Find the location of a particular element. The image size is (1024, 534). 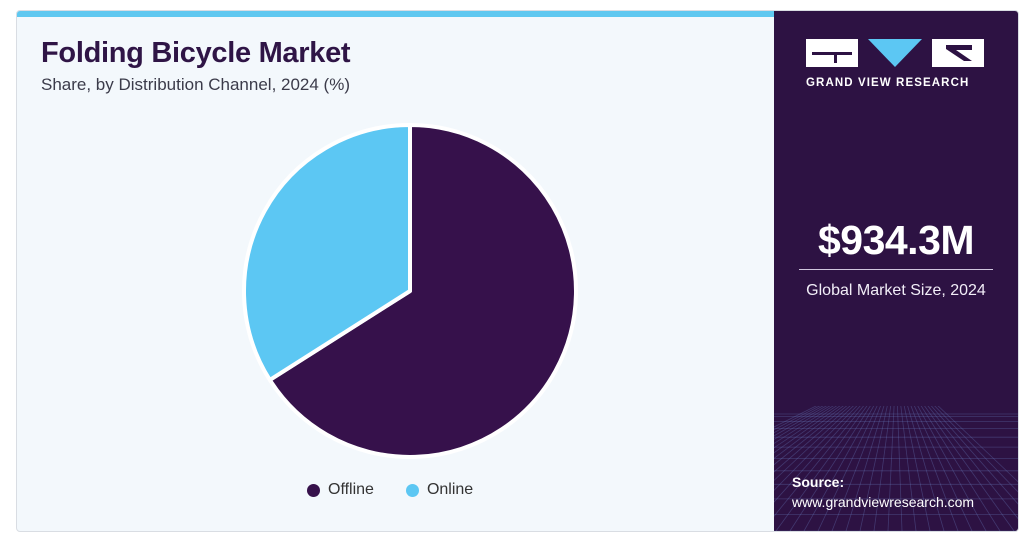

divider is located at coordinates (896, 269).